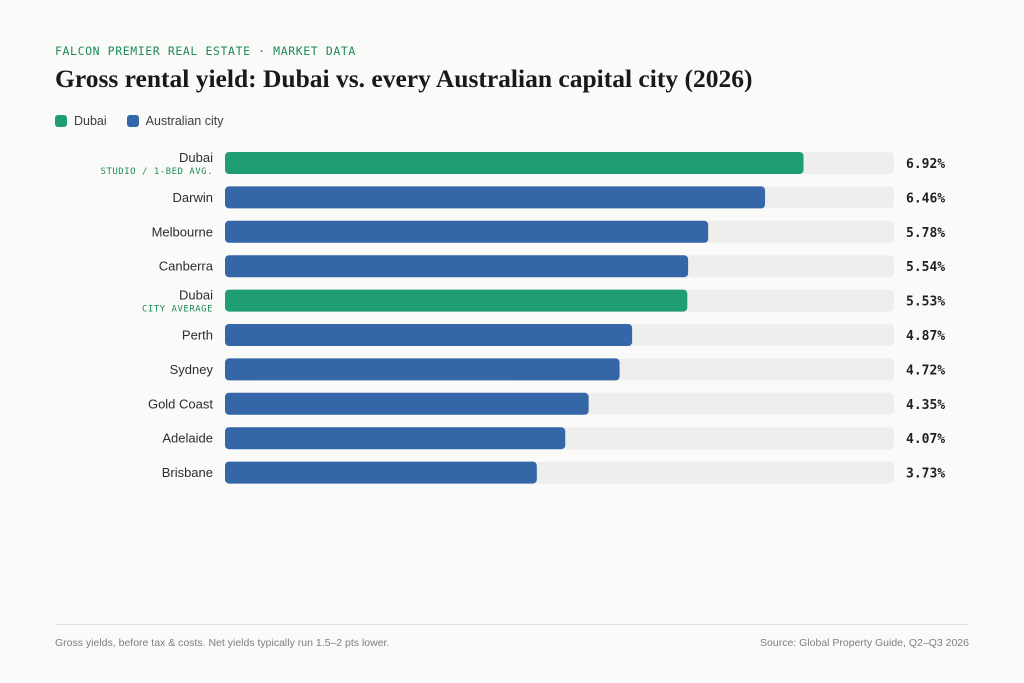  I want to click on bar-gold-coast, so click(407, 403).